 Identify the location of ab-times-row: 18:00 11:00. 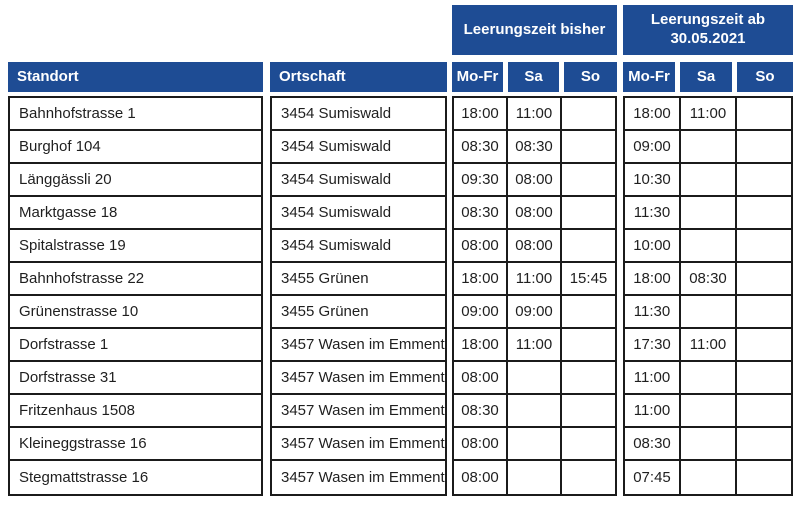
(708, 114).